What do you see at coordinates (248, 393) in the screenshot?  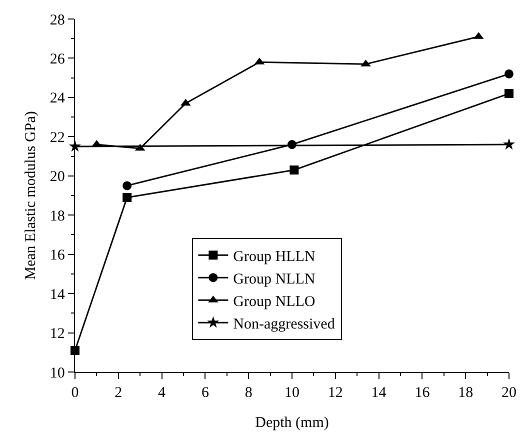 I see `x-tick-label: 8` at bounding box center [248, 393].